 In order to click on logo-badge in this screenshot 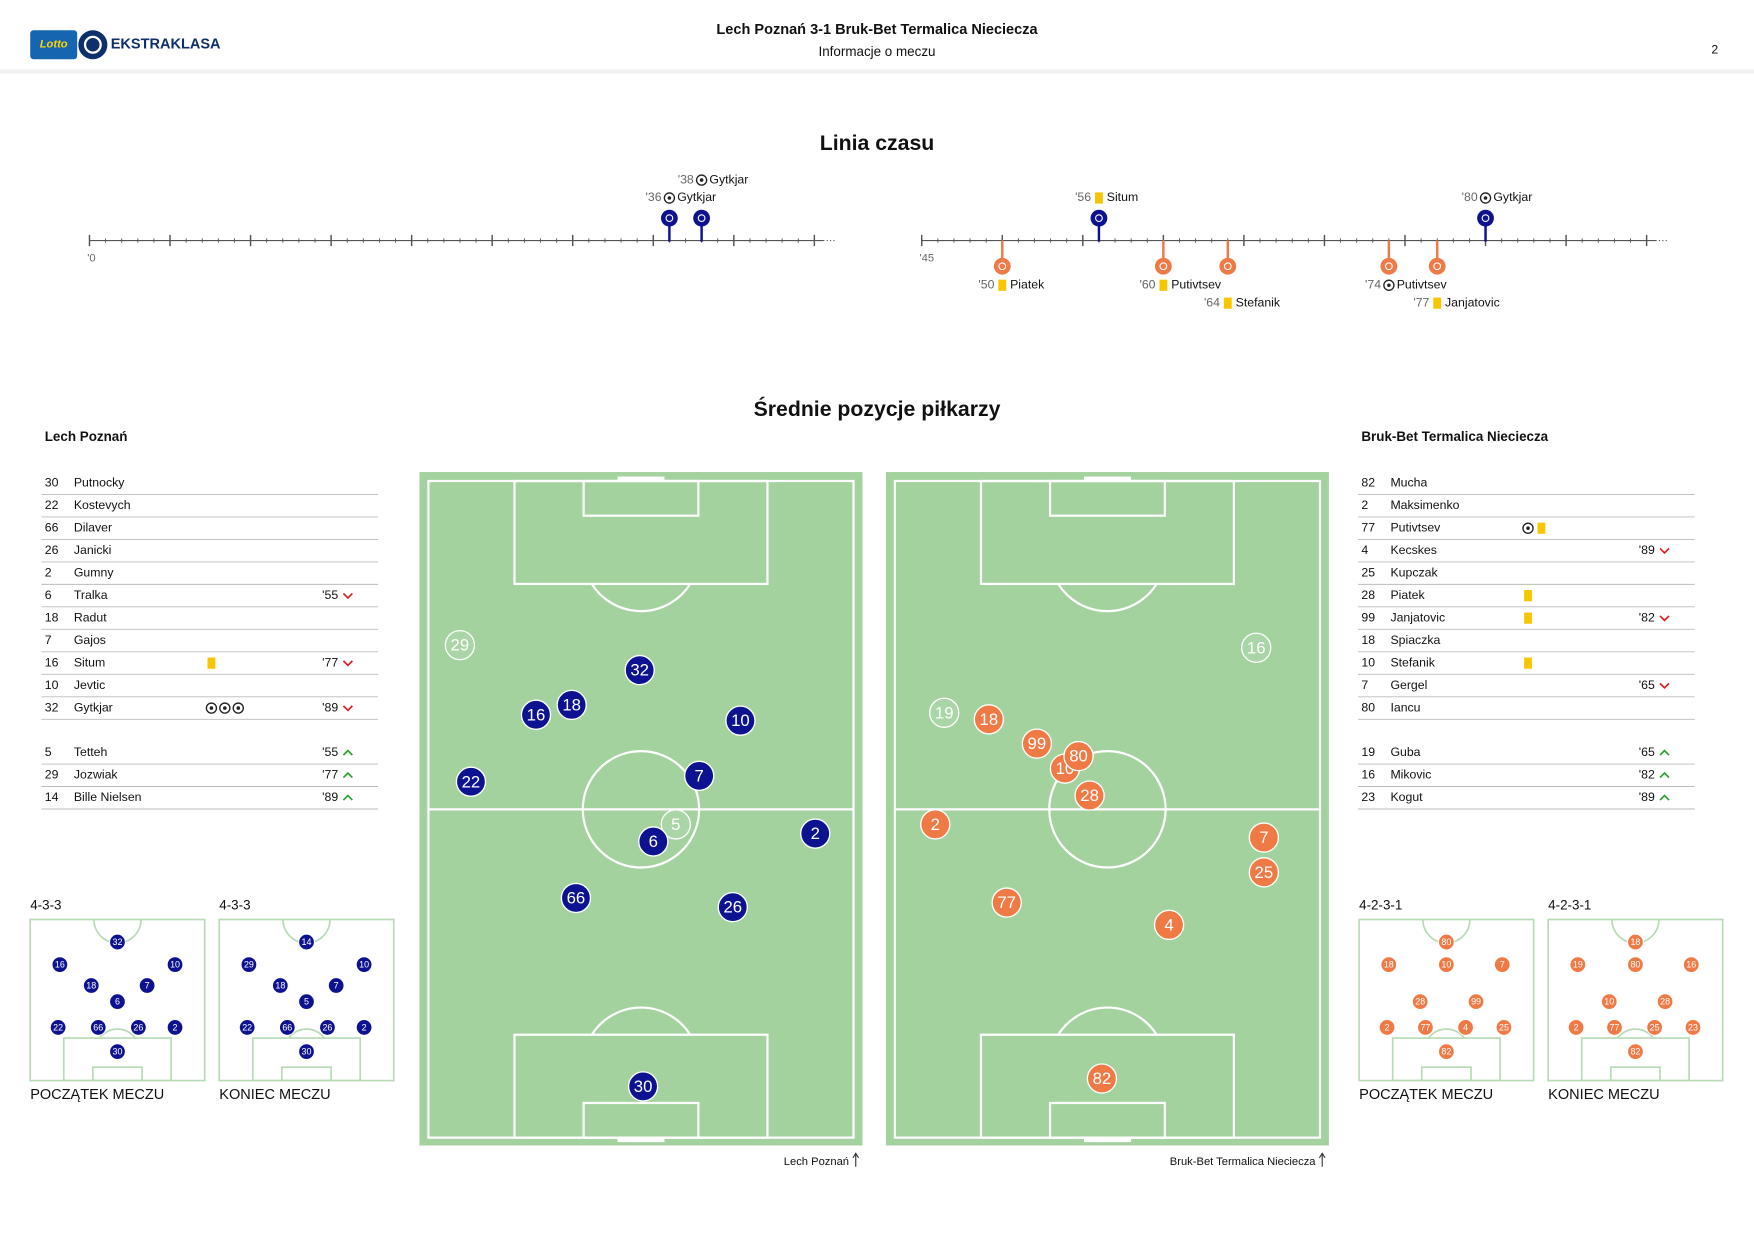, I will do `click(54, 45)`.